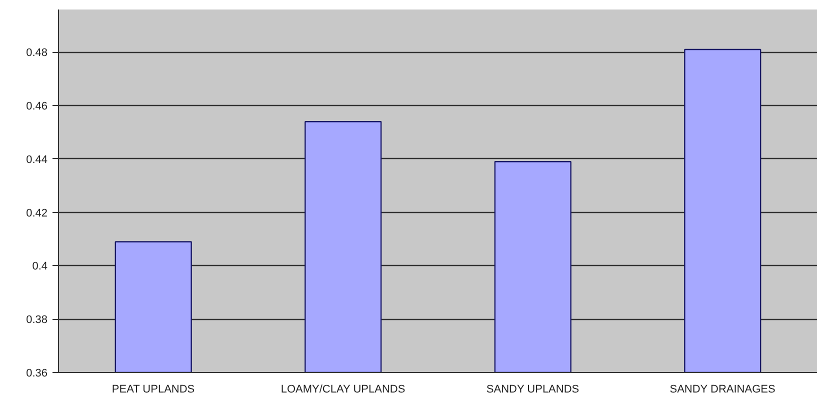 The image size is (817, 402). Describe the element at coordinates (37, 320) in the screenshot. I see `y-tick-label: 0.38` at that location.